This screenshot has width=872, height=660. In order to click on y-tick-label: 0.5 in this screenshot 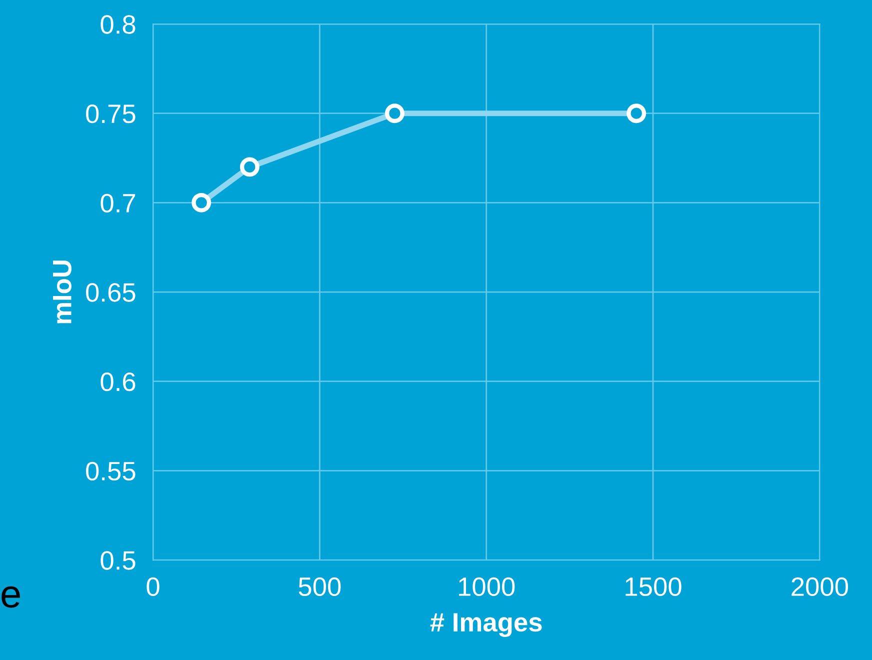, I will do `click(118, 560)`.